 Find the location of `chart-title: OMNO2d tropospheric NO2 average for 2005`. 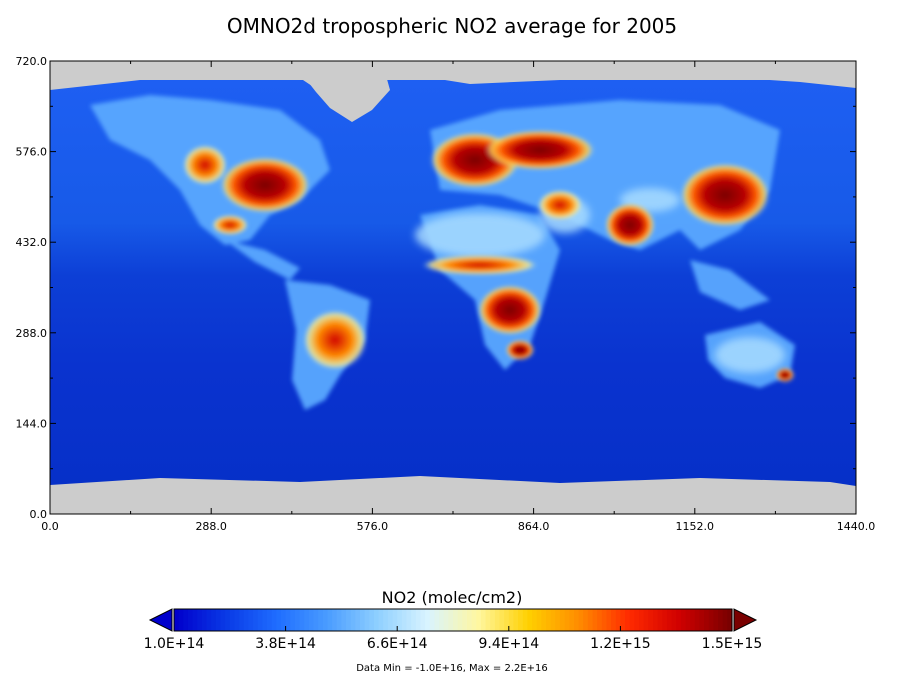

chart-title: OMNO2d tropospheric NO2 average for 2005 is located at coordinates (452, 26).